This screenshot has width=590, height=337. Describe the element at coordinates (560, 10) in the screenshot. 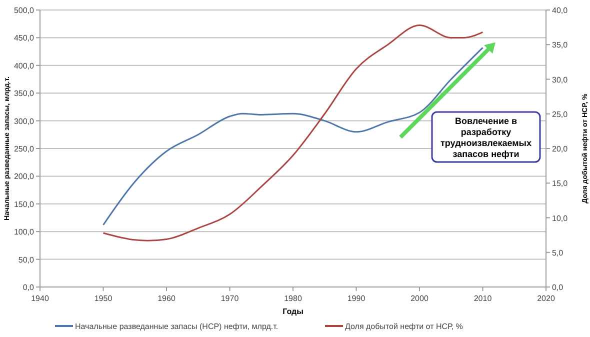

I see `y2-tick-label: 40,0` at that location.